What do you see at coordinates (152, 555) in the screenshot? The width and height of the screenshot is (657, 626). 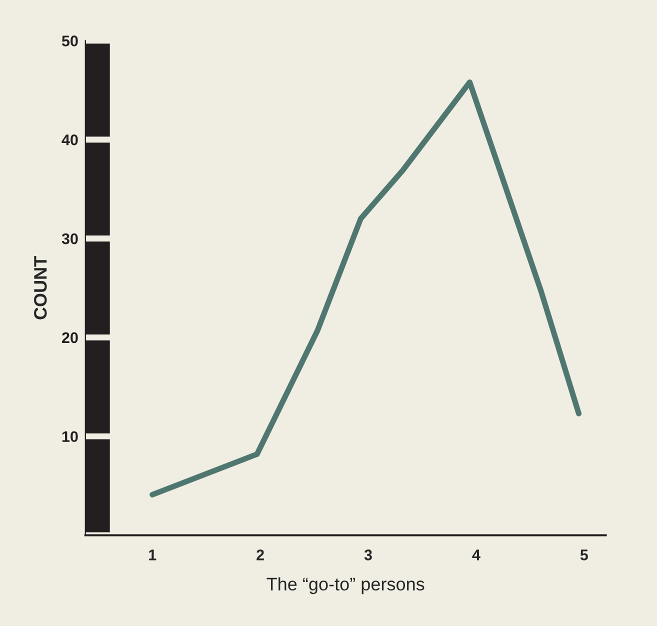 I see `x-tick-label: 1` at bounding box center [152, 555].